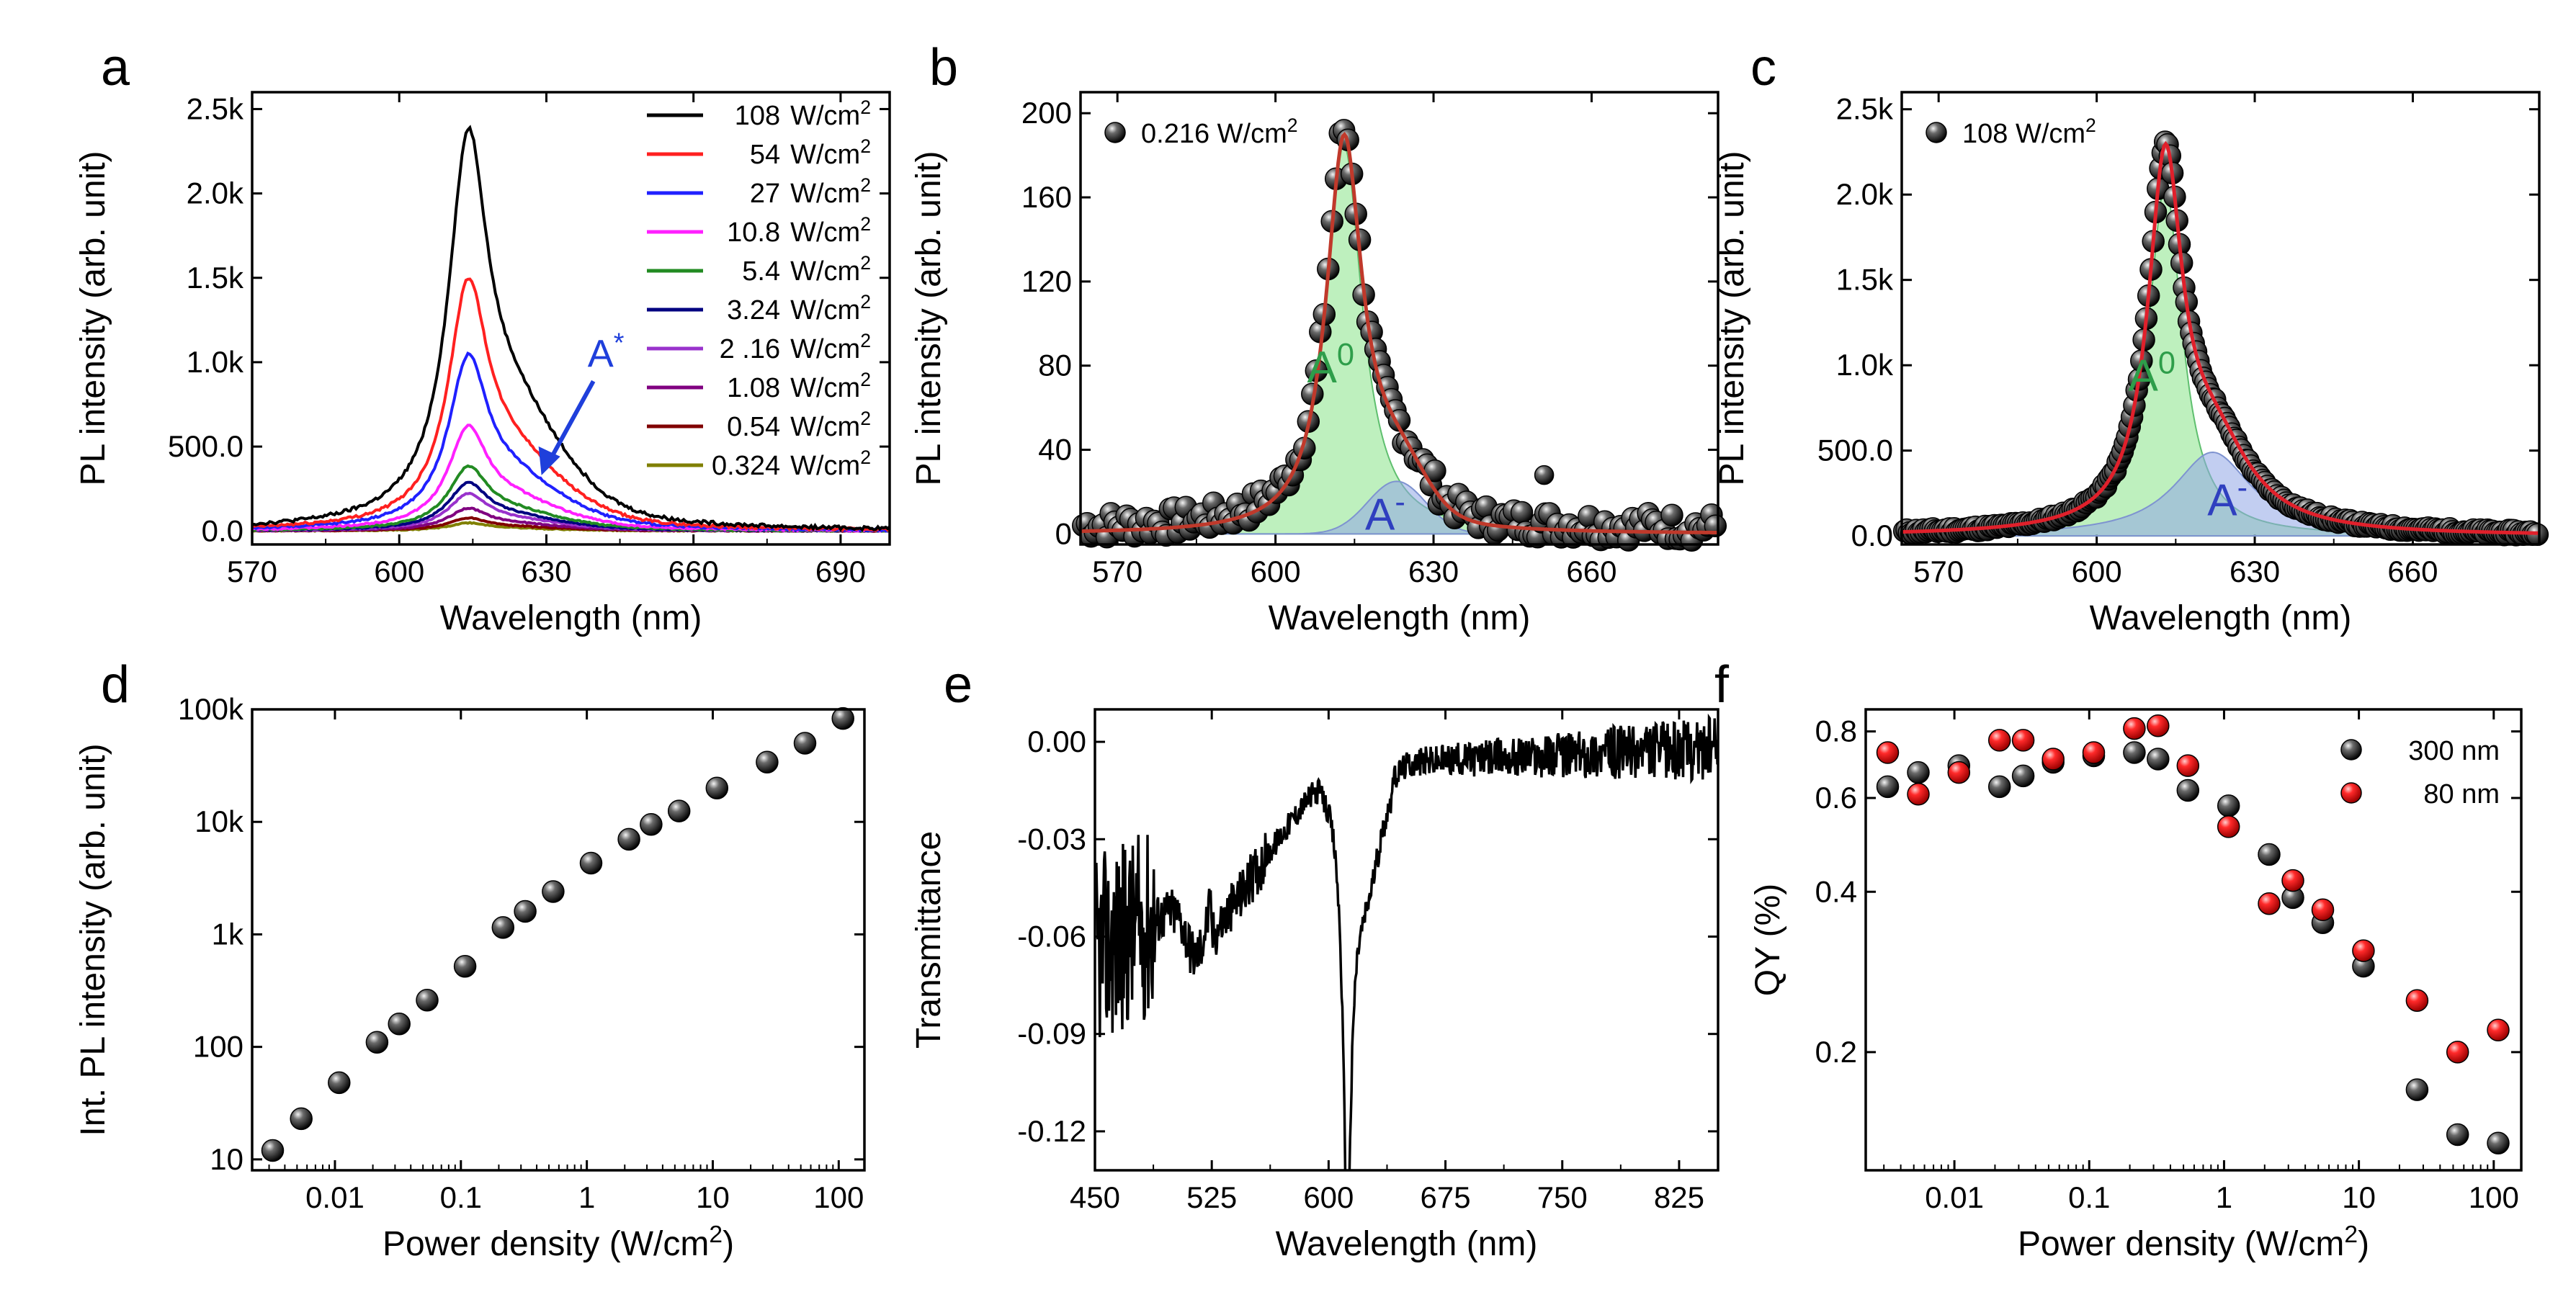 This screenshot has width=2576, height=1292. I want to click on y-tick-label: -0.09, so click(1051, 1034).